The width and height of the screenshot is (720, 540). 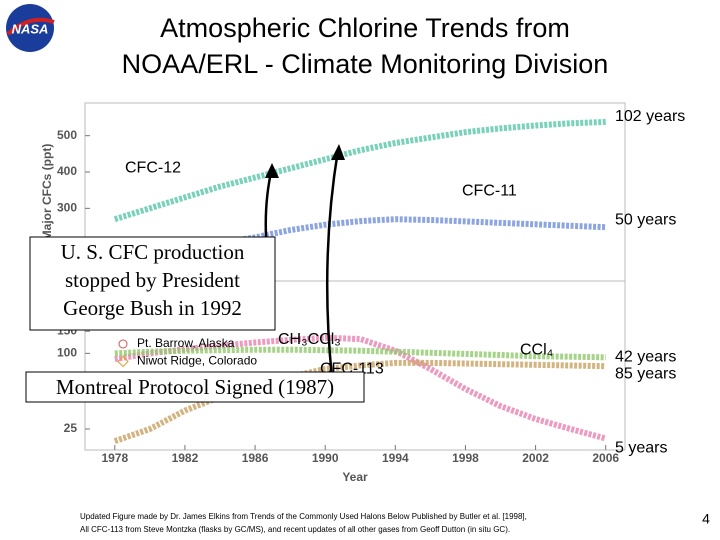 I want to click on x-tick-label: 1978, so click(x=114, y=458).